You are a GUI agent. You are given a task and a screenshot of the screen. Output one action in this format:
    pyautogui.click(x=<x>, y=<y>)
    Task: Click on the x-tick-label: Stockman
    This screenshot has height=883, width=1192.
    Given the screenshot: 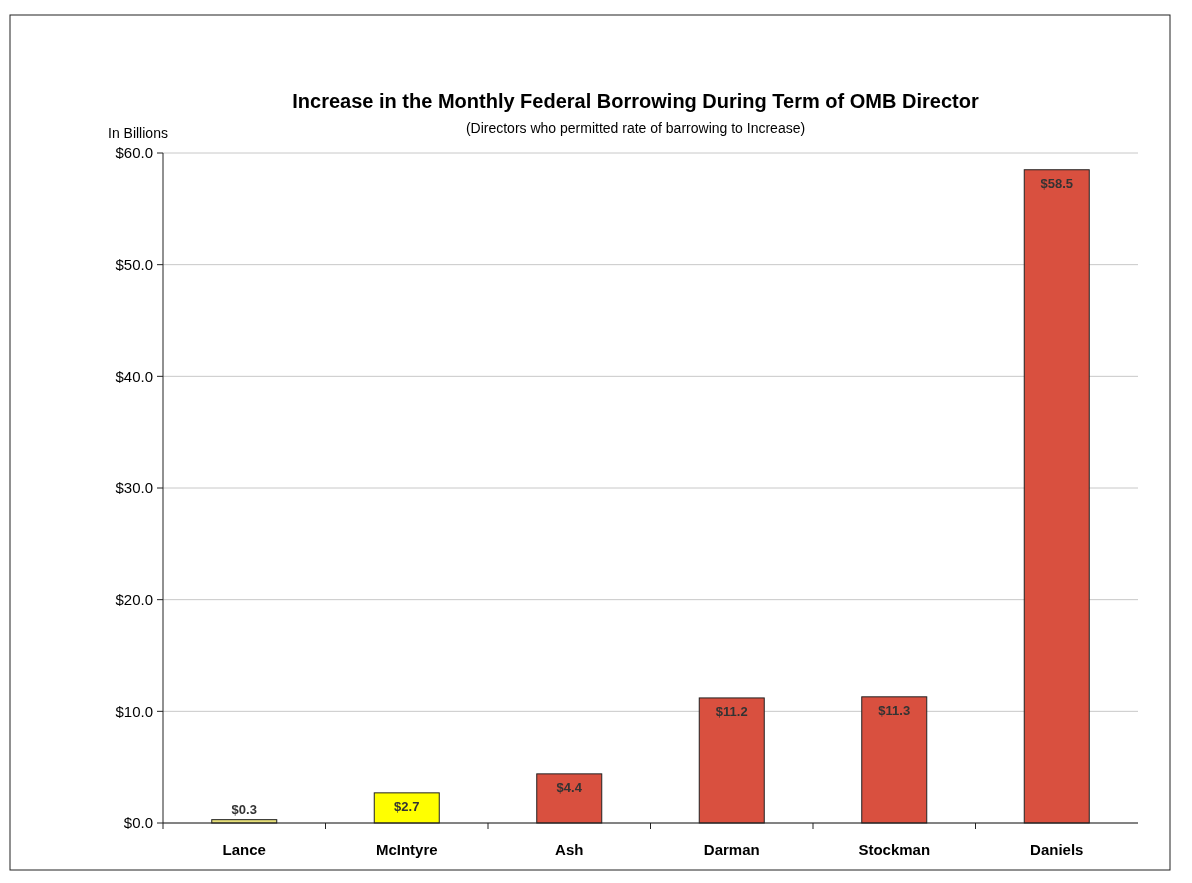 What is the action you would take?
    pyautogui.click(x=894, y=849)
    